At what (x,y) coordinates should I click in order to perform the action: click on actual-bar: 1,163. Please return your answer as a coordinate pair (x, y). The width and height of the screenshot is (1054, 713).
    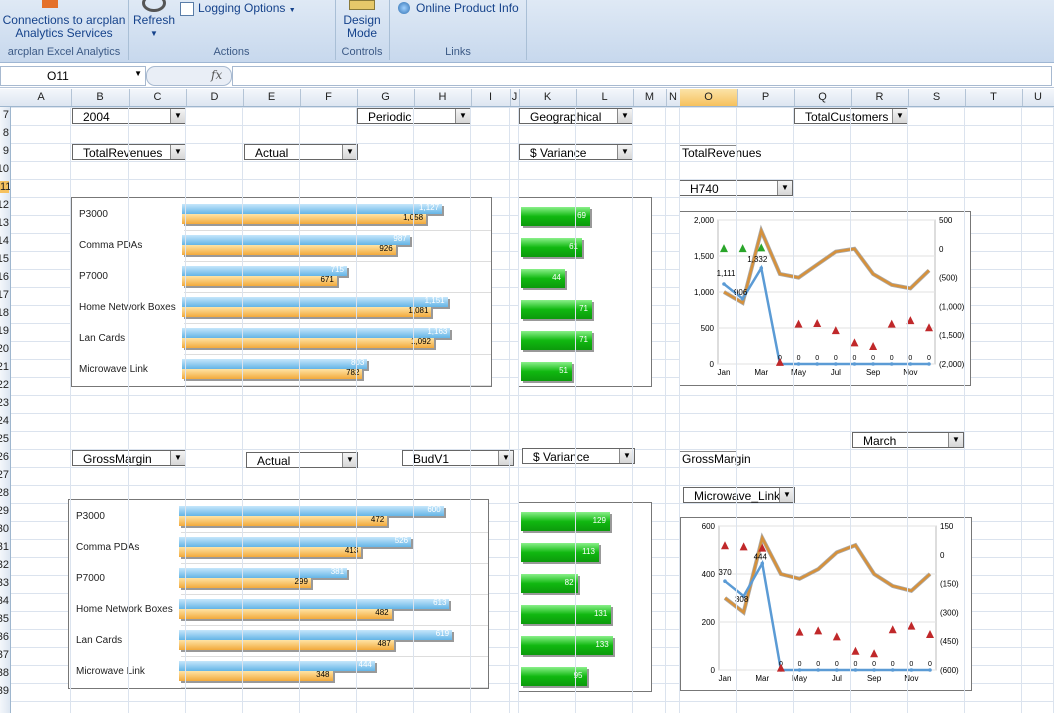
    Looking at the image, I should click on (316, 332).